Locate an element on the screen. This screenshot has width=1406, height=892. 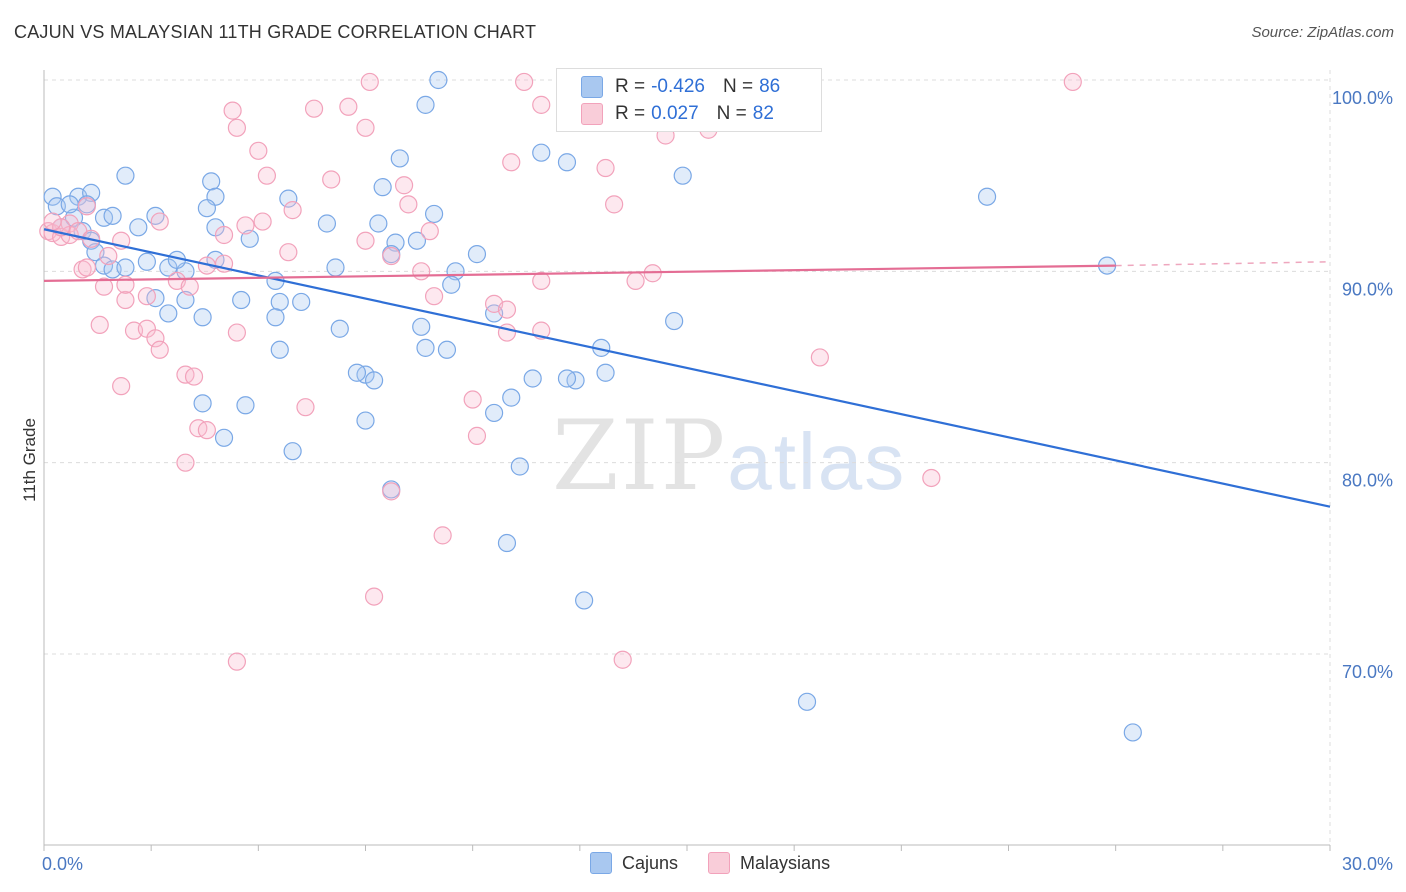
watermark: ZIPatlas is located at coordinates (729, 456).